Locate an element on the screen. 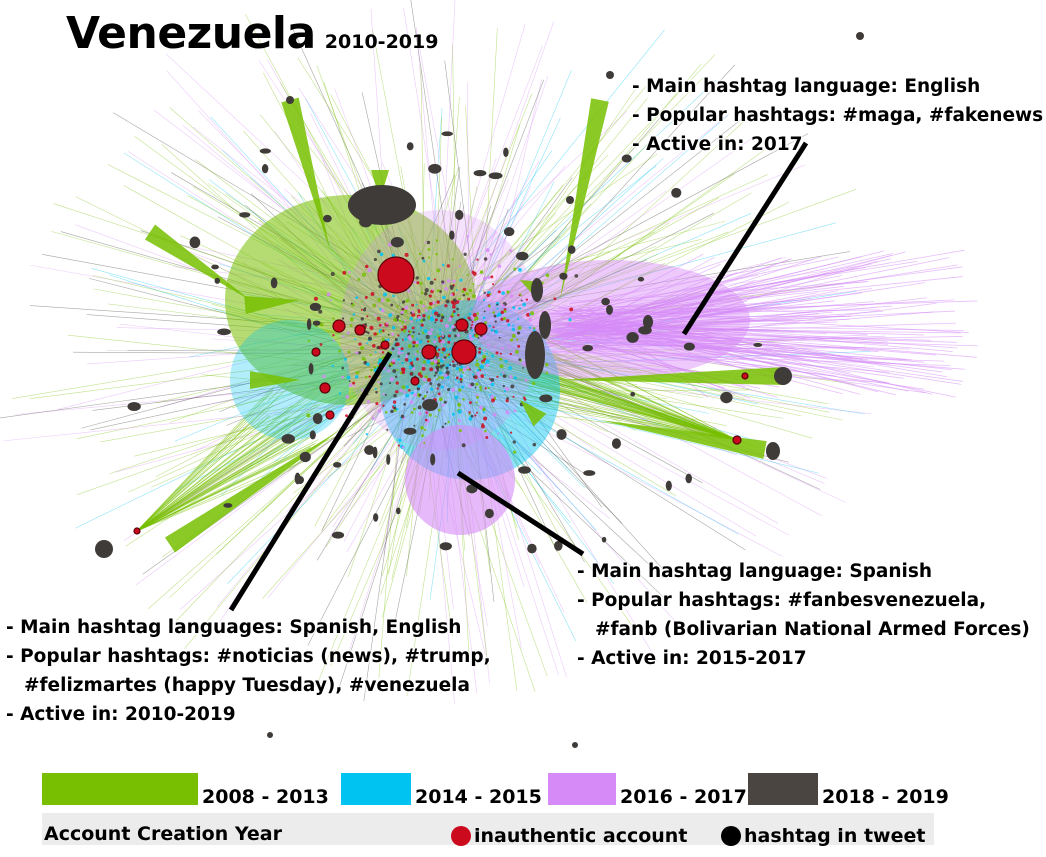  annotation-hashtags-continued: #fanb (Bolivarian National Armed Forces) is located at coordinates (812, 629).